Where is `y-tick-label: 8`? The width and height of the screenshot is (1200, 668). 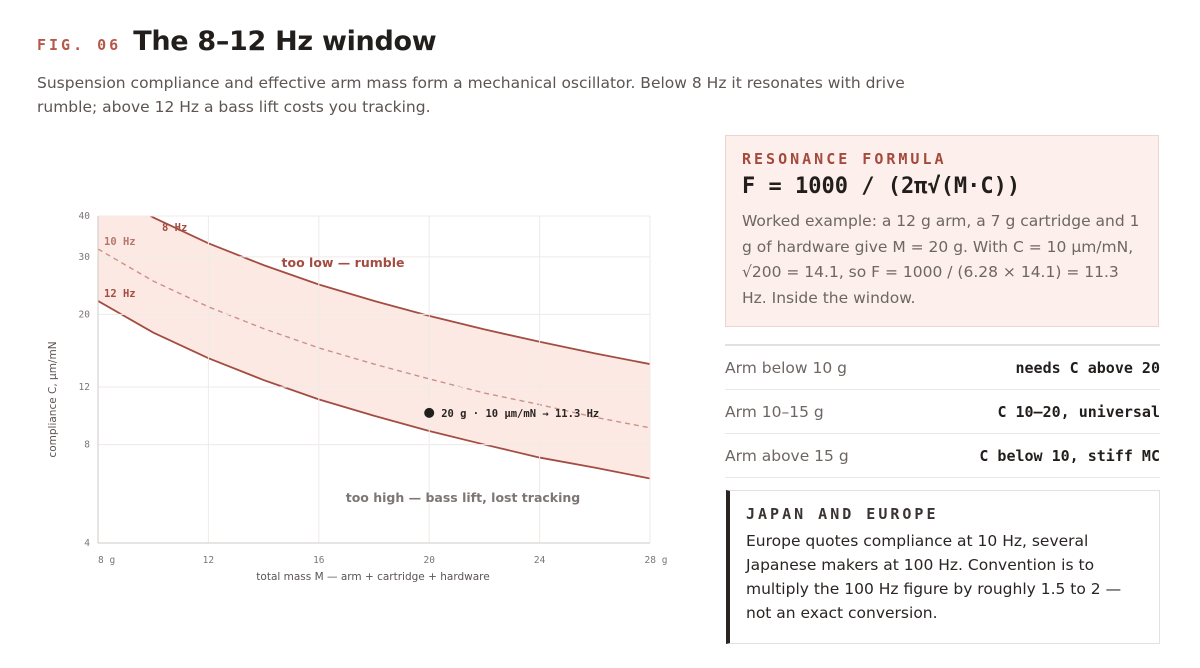
y-tick-label: 8 is located at coordinates (87, 445).